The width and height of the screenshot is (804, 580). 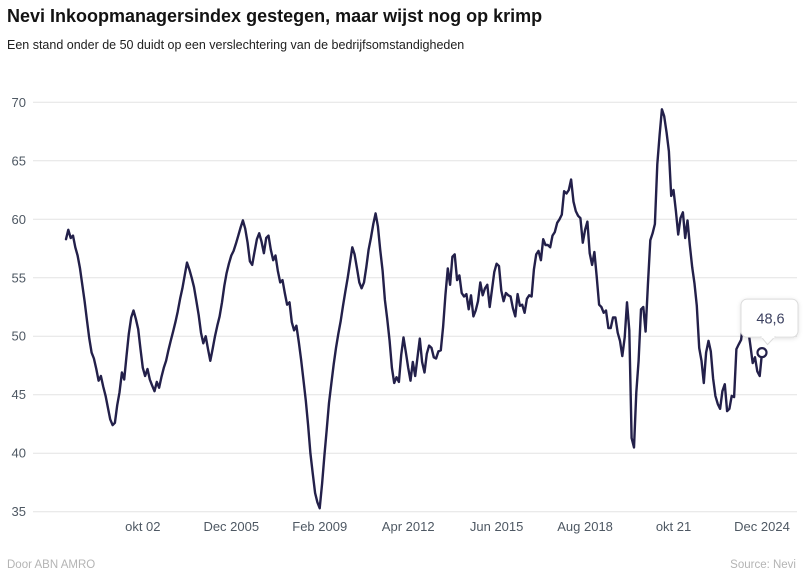 What do you see at coordinates (51, 565) in the screenshot?
I see `byline: Door ABN AMRO` at bounding box center [51, 565].